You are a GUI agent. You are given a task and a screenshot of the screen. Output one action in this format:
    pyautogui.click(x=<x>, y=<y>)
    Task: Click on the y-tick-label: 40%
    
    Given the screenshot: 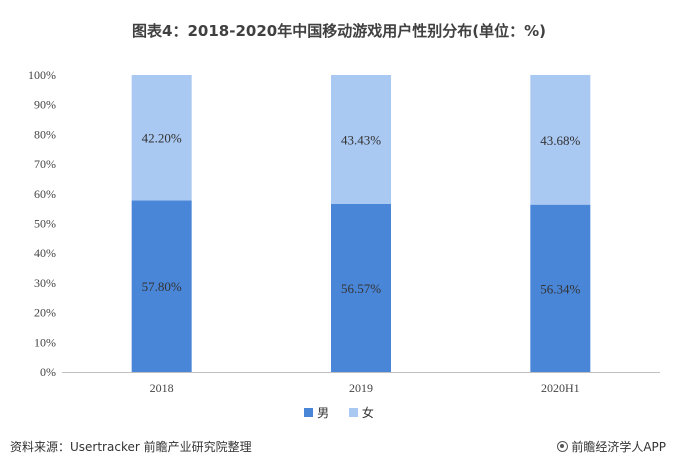 What is the action you would take?
    pyautogui.click(x=45, y=253)
    